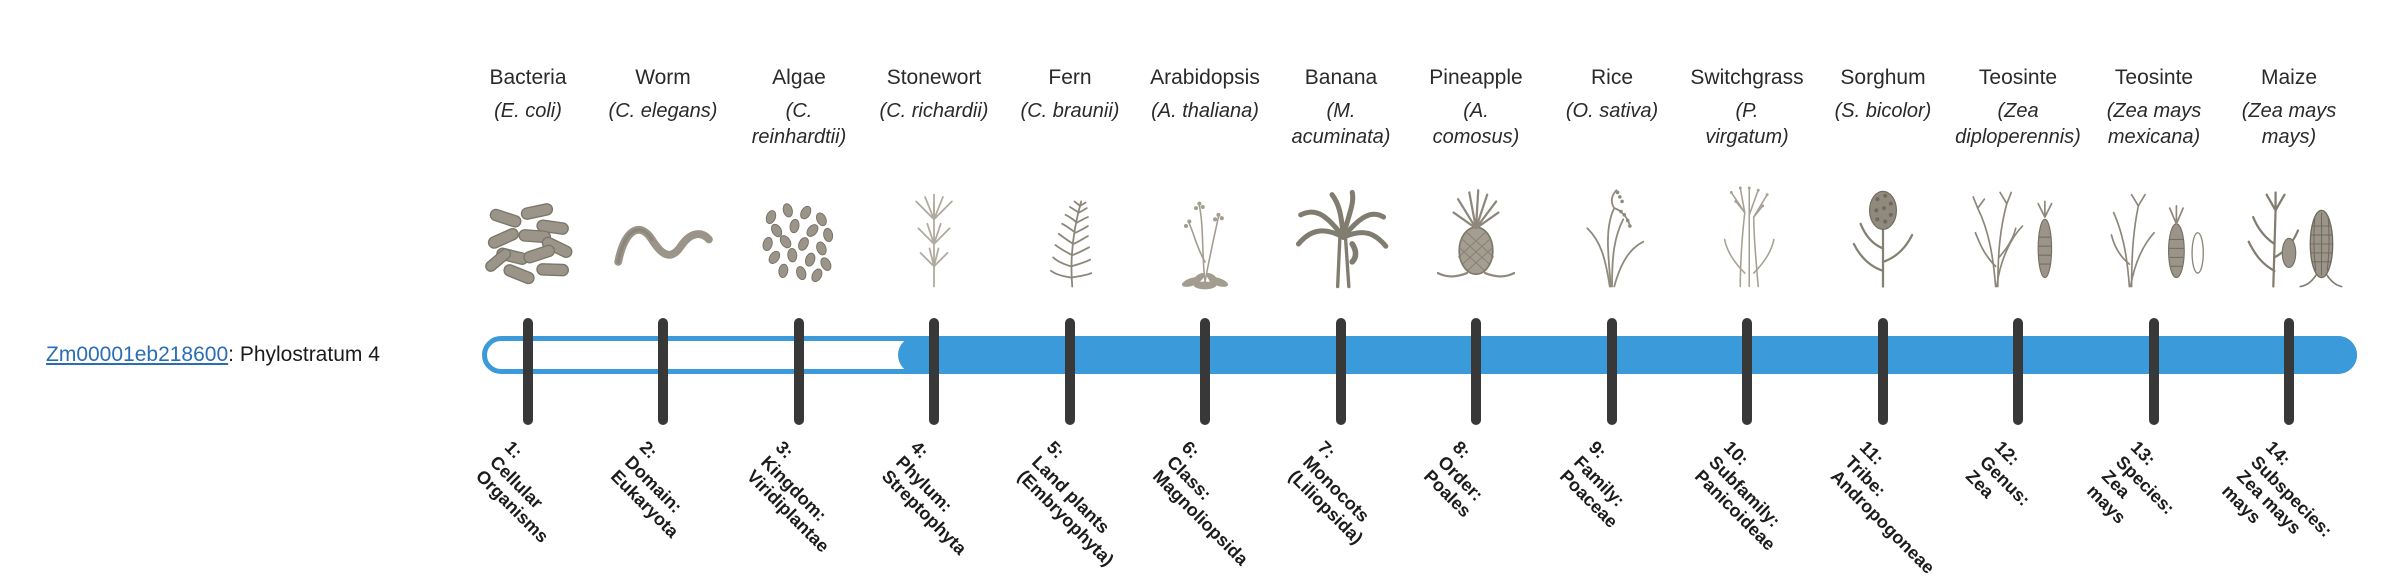 Image resolution: width=2400 pixels, height=580 pixels. Describe the element at coordinates (1205, 111) in the screenshot. I see `organism-scientific-name: (A. thaliana)` at that location.